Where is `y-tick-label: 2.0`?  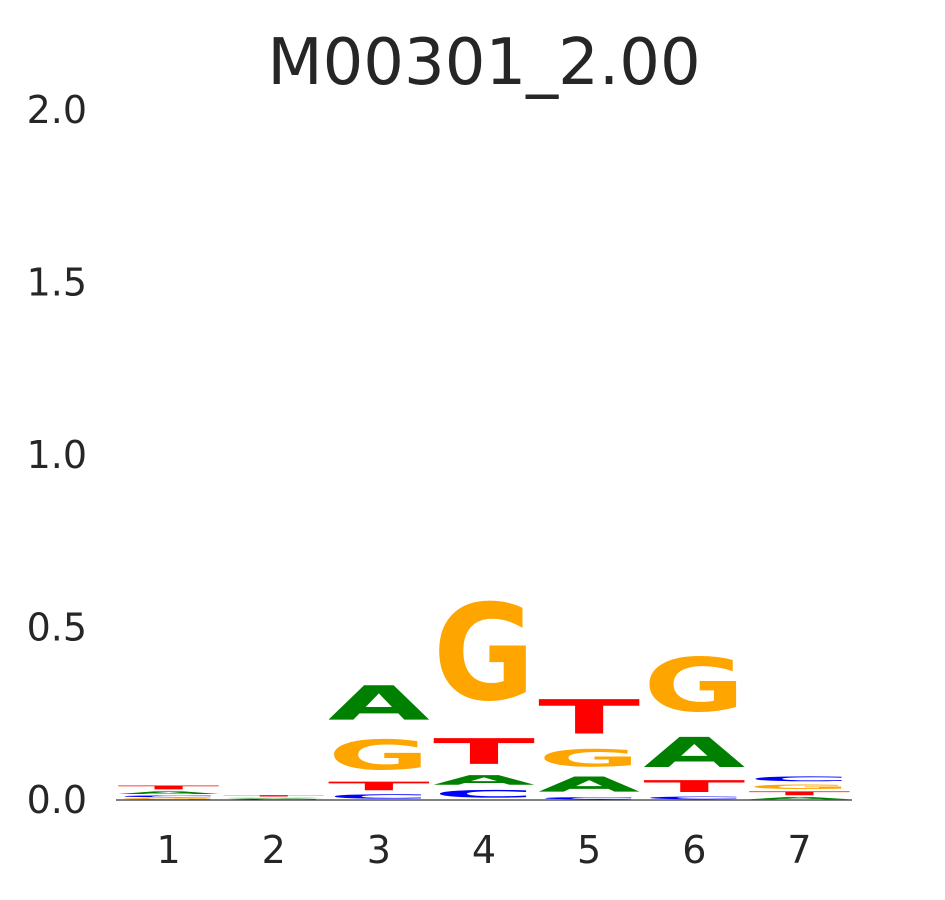
y-tick-label: 2.0 is located at coordinates (57, 110).